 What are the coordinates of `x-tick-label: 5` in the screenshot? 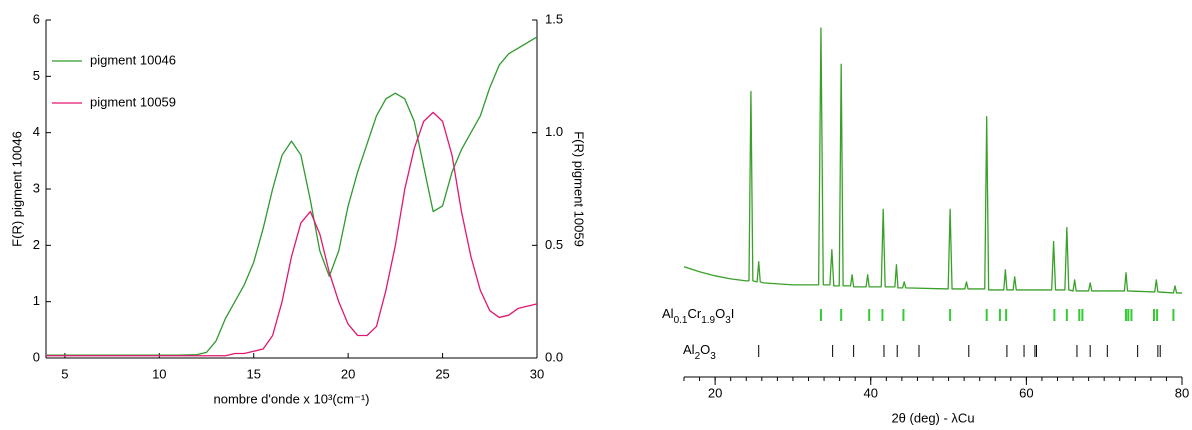 It's located at (64, 373).